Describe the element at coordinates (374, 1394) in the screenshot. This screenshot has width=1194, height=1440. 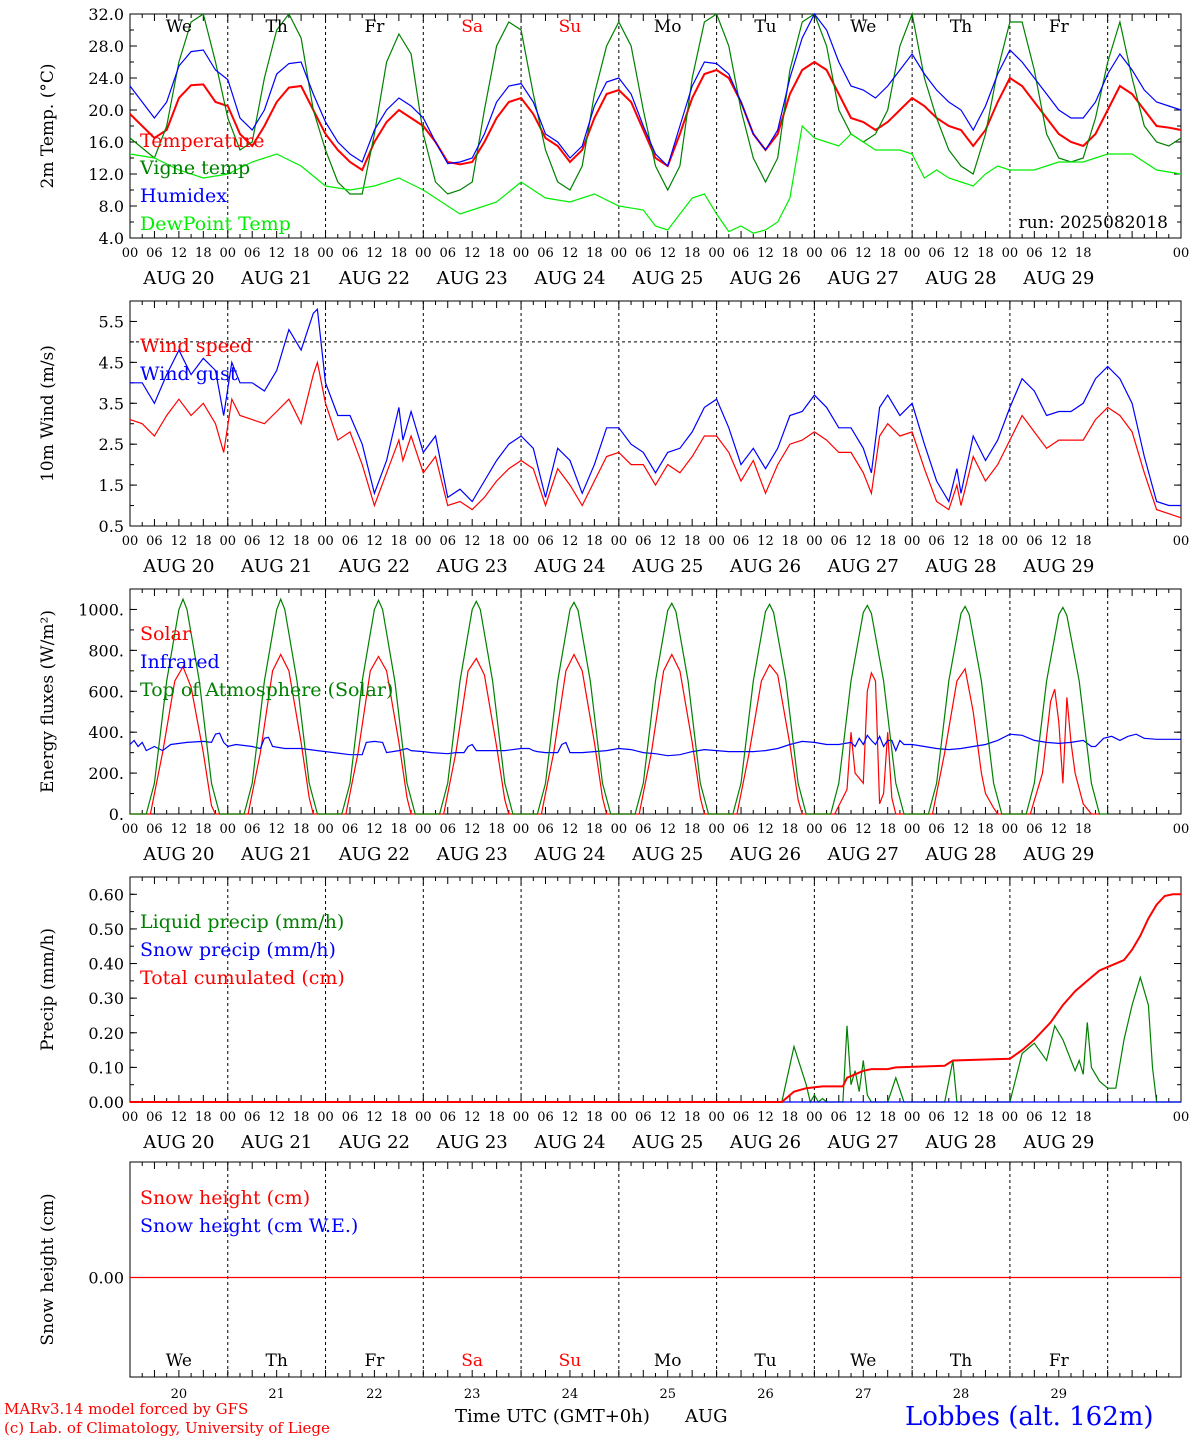
I see `day-number-label: 22` at that location.